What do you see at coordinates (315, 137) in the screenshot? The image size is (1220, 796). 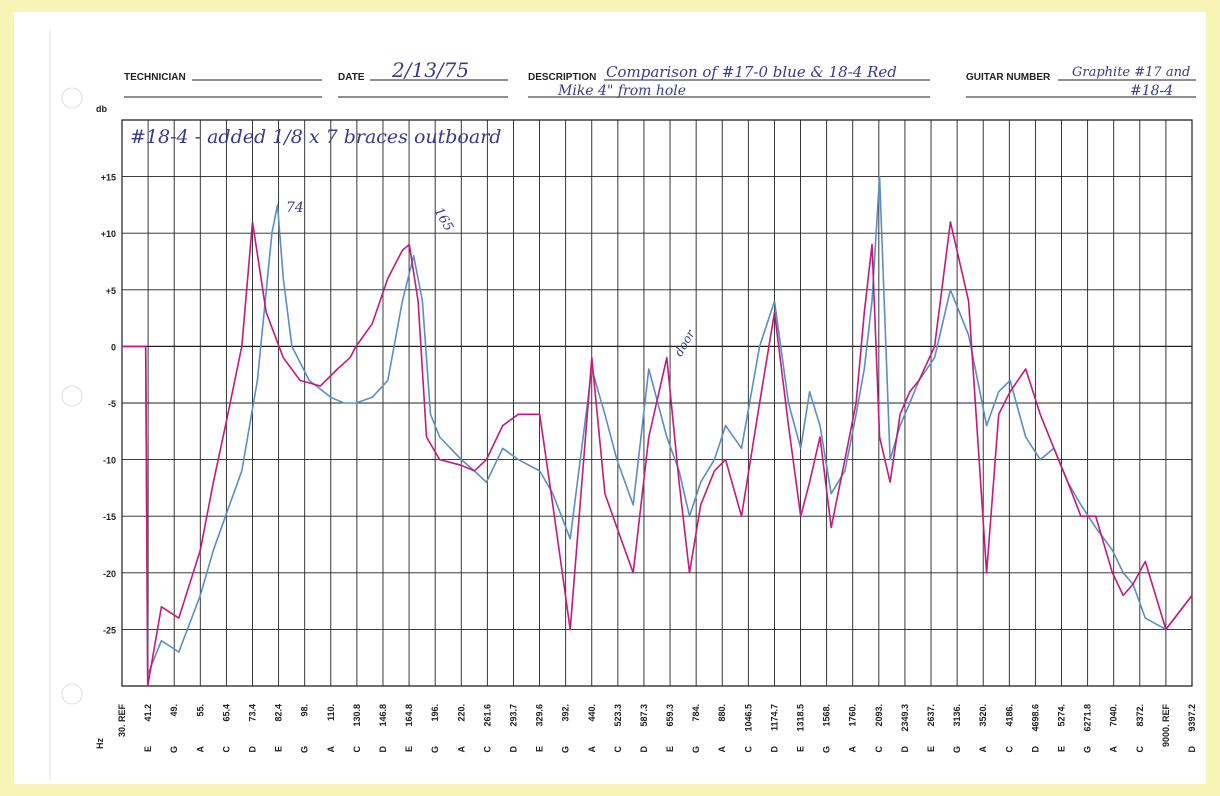 I see `handwritten-note: #18-4 - added 1/8 x 7 braces outboard` at bounding box center [315, 137].